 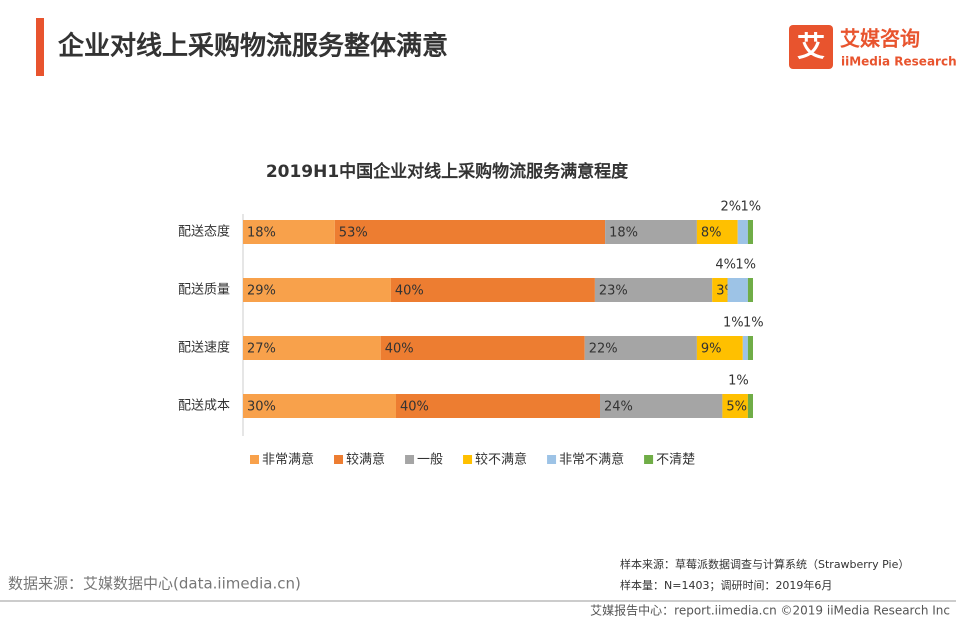 What do you see at coordinates (261, 349) in the screenshot?
I see `value-label: 27%` at bounding box center [261, 349].